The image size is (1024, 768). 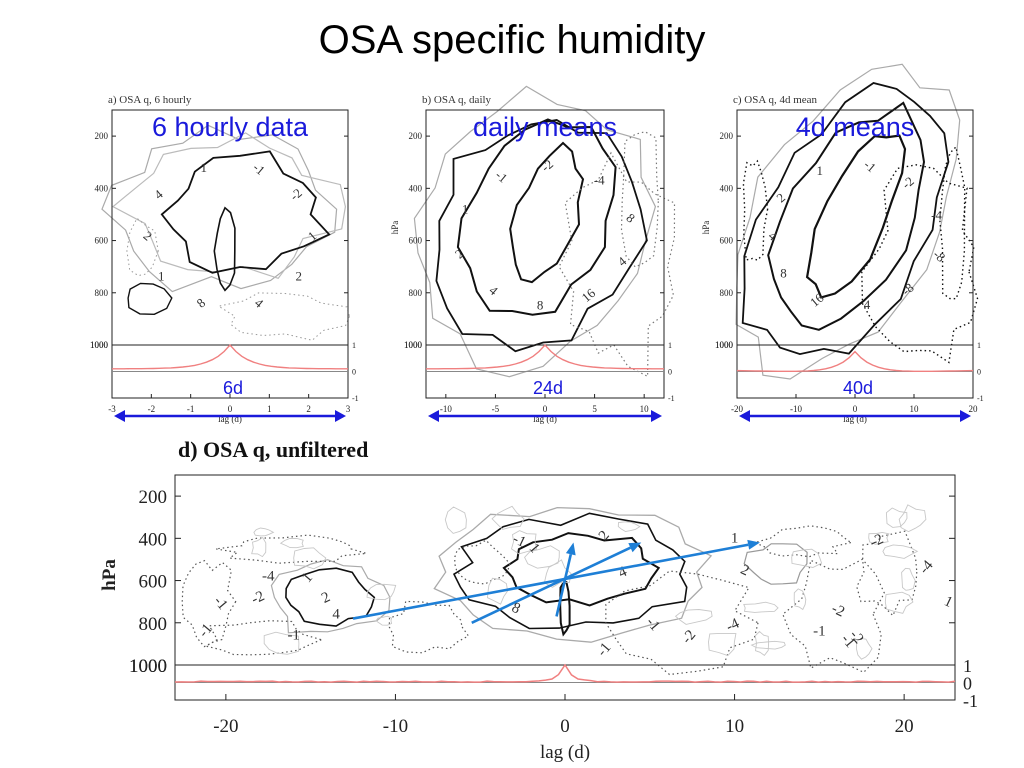 What do you see at coordinates (858, 388) in the screenshot?
I see `range-annotation: 40d` at bounding box center [858, 388].